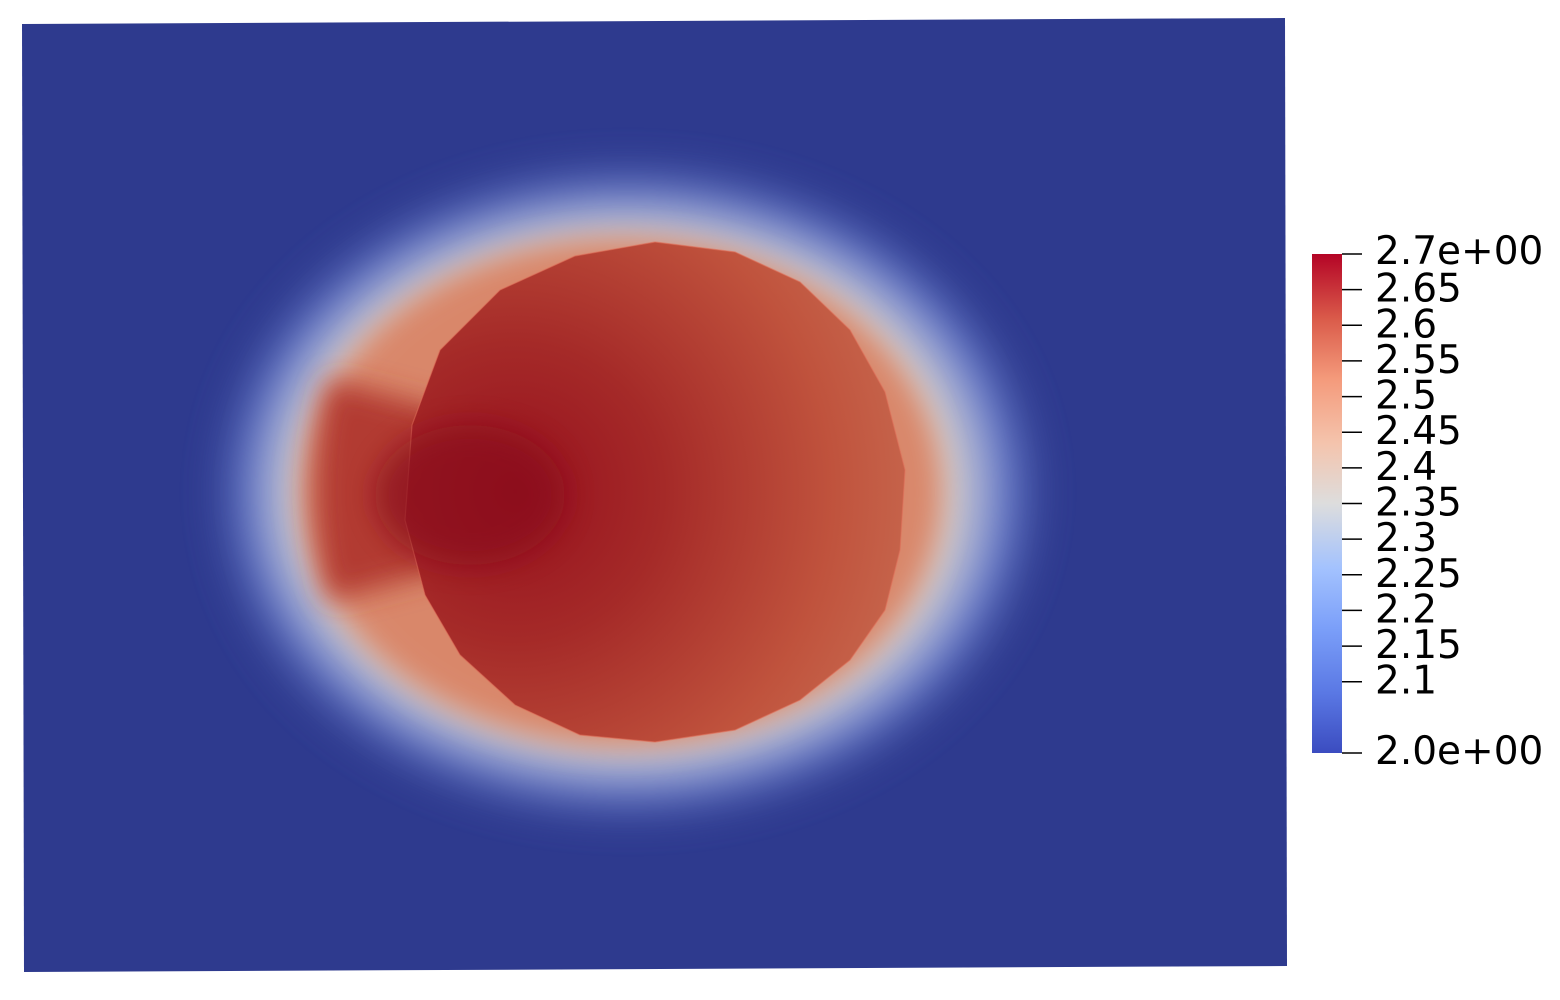 The width and height of the screenshot is (1560, 1000). Describe the element at coordinates (470, 495) in the screenshot. I see `inclusion-hot-spot` at that location.